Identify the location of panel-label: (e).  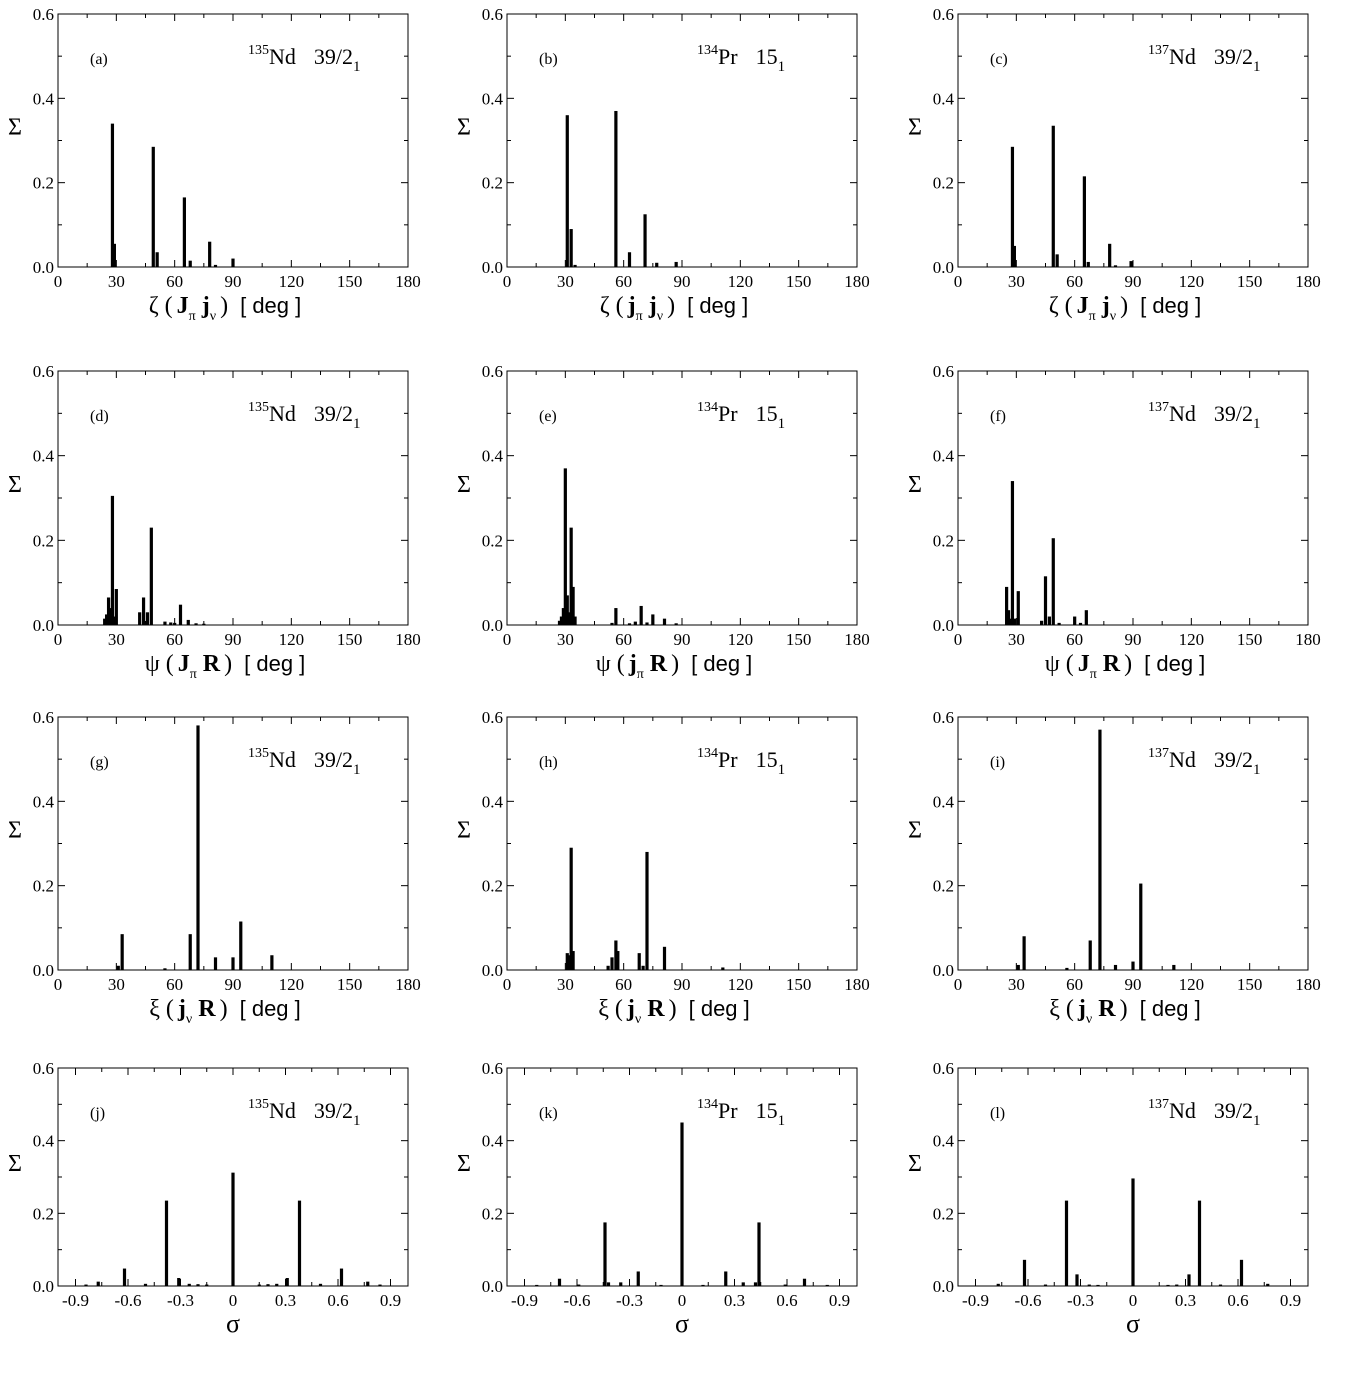
(548, 416).